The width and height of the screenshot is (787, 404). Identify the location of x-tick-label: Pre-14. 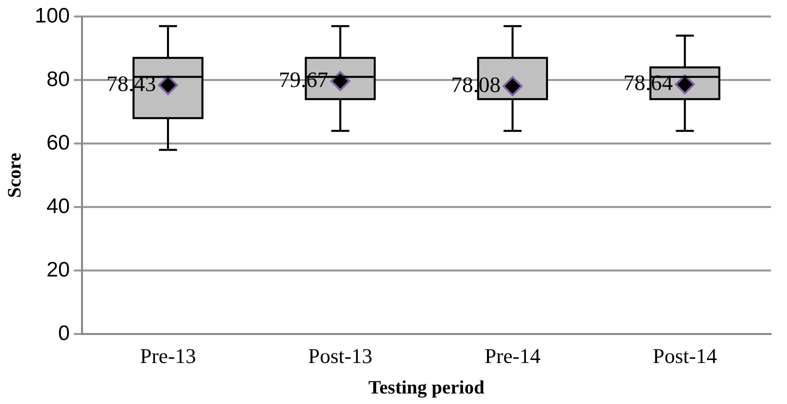
(513, 356).